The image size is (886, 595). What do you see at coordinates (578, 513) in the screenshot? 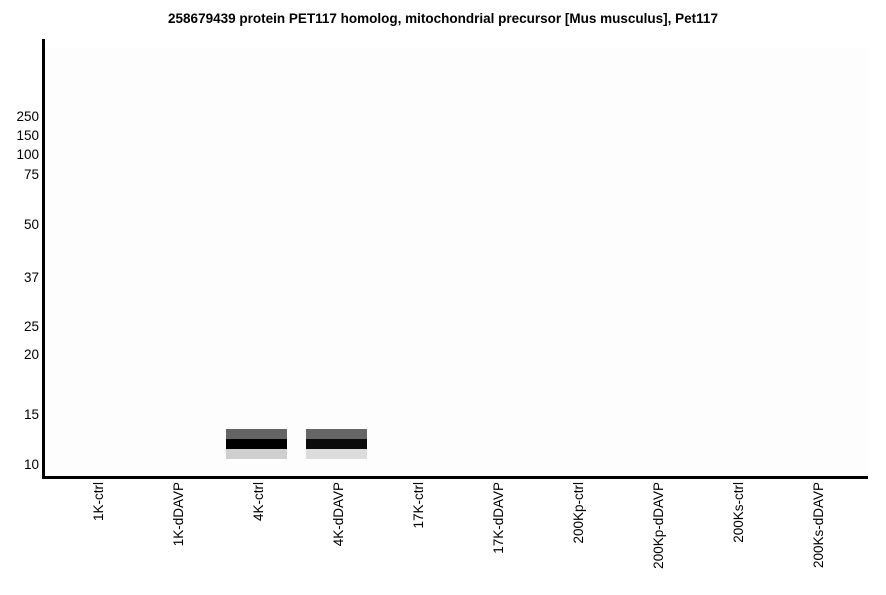
I see `x-lane-label: 200Kp-ctrl` at bounding box center [578, 513].